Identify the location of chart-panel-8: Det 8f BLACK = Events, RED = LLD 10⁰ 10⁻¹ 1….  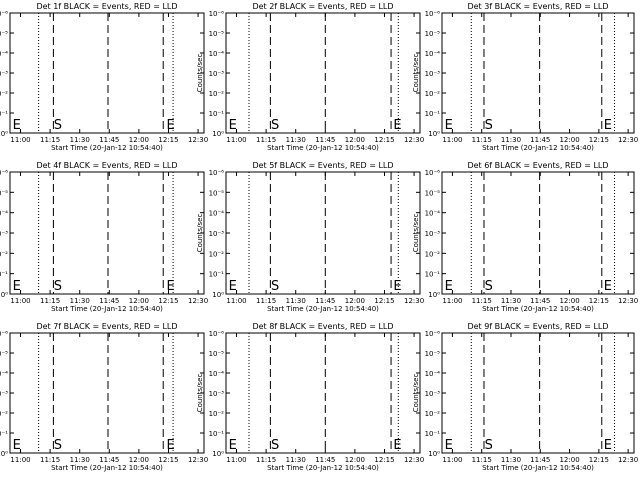
(310, 397).